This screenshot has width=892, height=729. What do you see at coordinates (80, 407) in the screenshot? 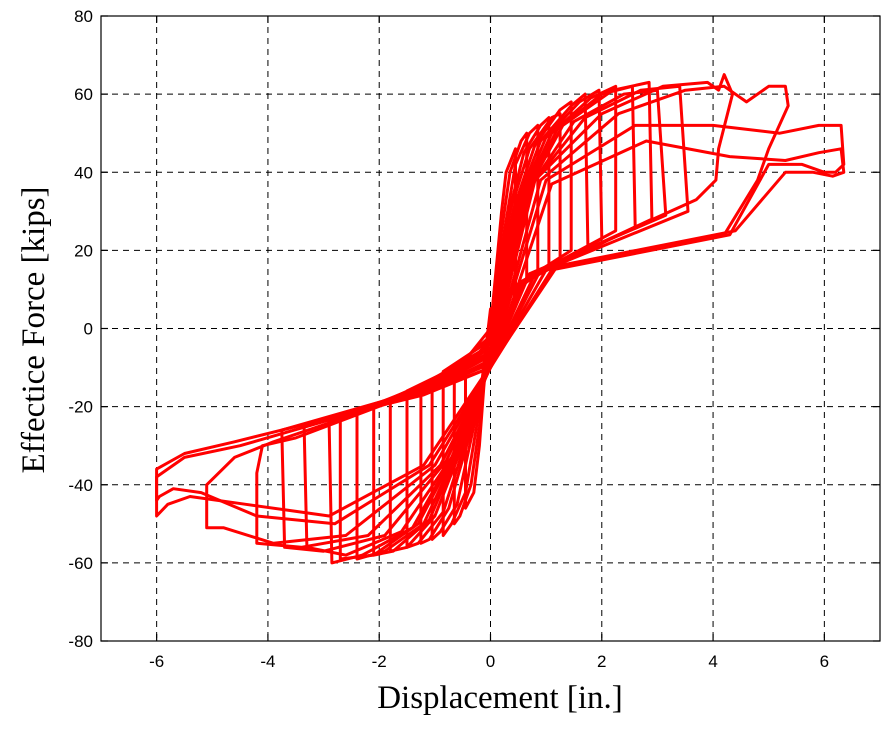
I see `y-tick-label: -20` at bounding box center [80, 407].